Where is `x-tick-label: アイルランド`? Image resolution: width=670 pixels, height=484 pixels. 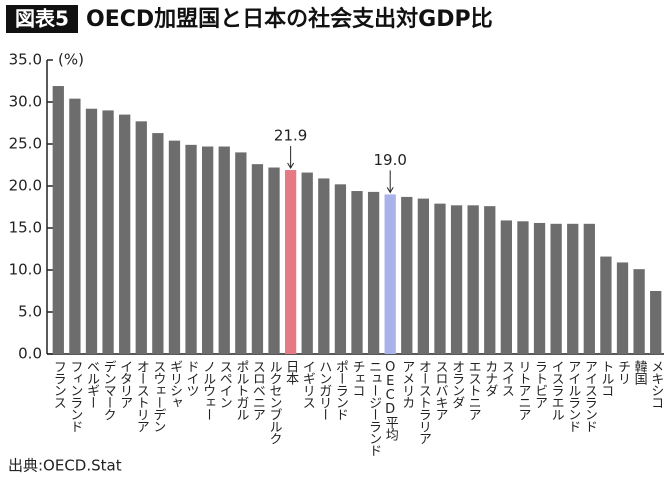 x-tick-label: アイルランド is located at coordinates (572, 396).